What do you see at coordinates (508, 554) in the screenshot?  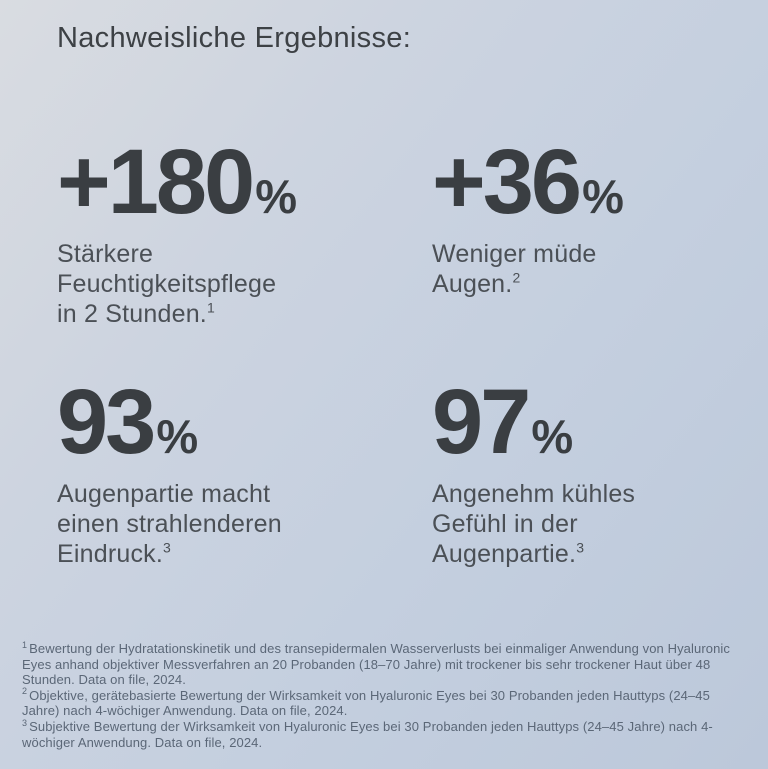 I see `stat-label-line: Augenpartie.3` at bounding box center [508, 554].